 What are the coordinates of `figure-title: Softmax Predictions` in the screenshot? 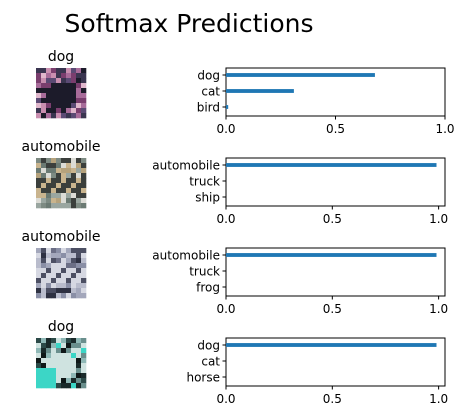 It's located at (189, 23).